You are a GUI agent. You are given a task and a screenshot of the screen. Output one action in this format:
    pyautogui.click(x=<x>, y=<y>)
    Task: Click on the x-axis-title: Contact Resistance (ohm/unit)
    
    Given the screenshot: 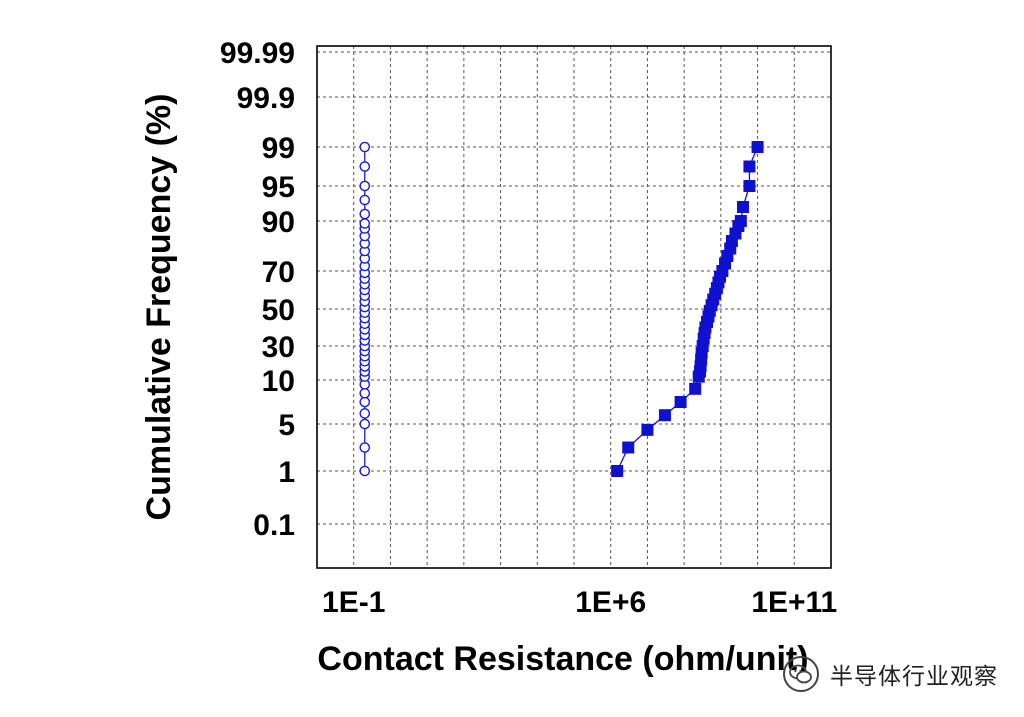 What is the action you would take?
    pyautogui.click(x=562, y=659)
    